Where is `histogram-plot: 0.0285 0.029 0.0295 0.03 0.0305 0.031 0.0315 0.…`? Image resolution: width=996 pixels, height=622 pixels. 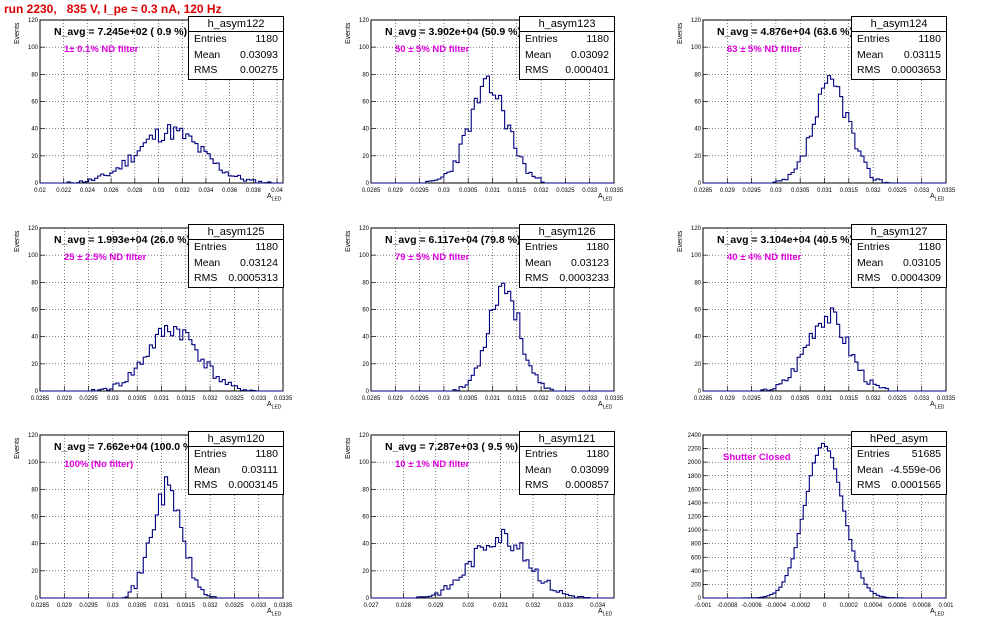
histogram-plot: 0.0285 0.029 0.0295 0.03 0.0305 0.031 0.0315 0.… is located at coordinates (491, 314).